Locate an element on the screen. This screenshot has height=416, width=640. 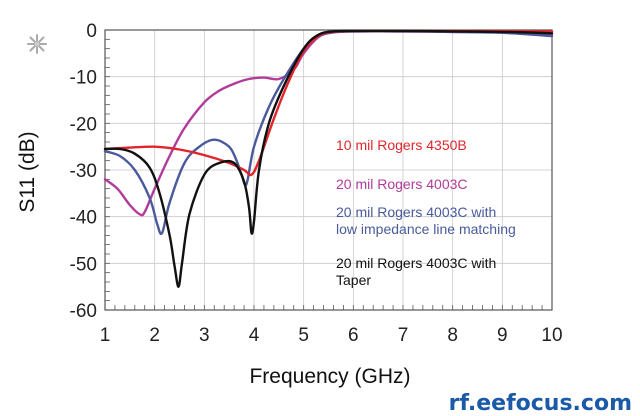
legend-entry-3: low impedance line matching is located at coordinates (426, 229).